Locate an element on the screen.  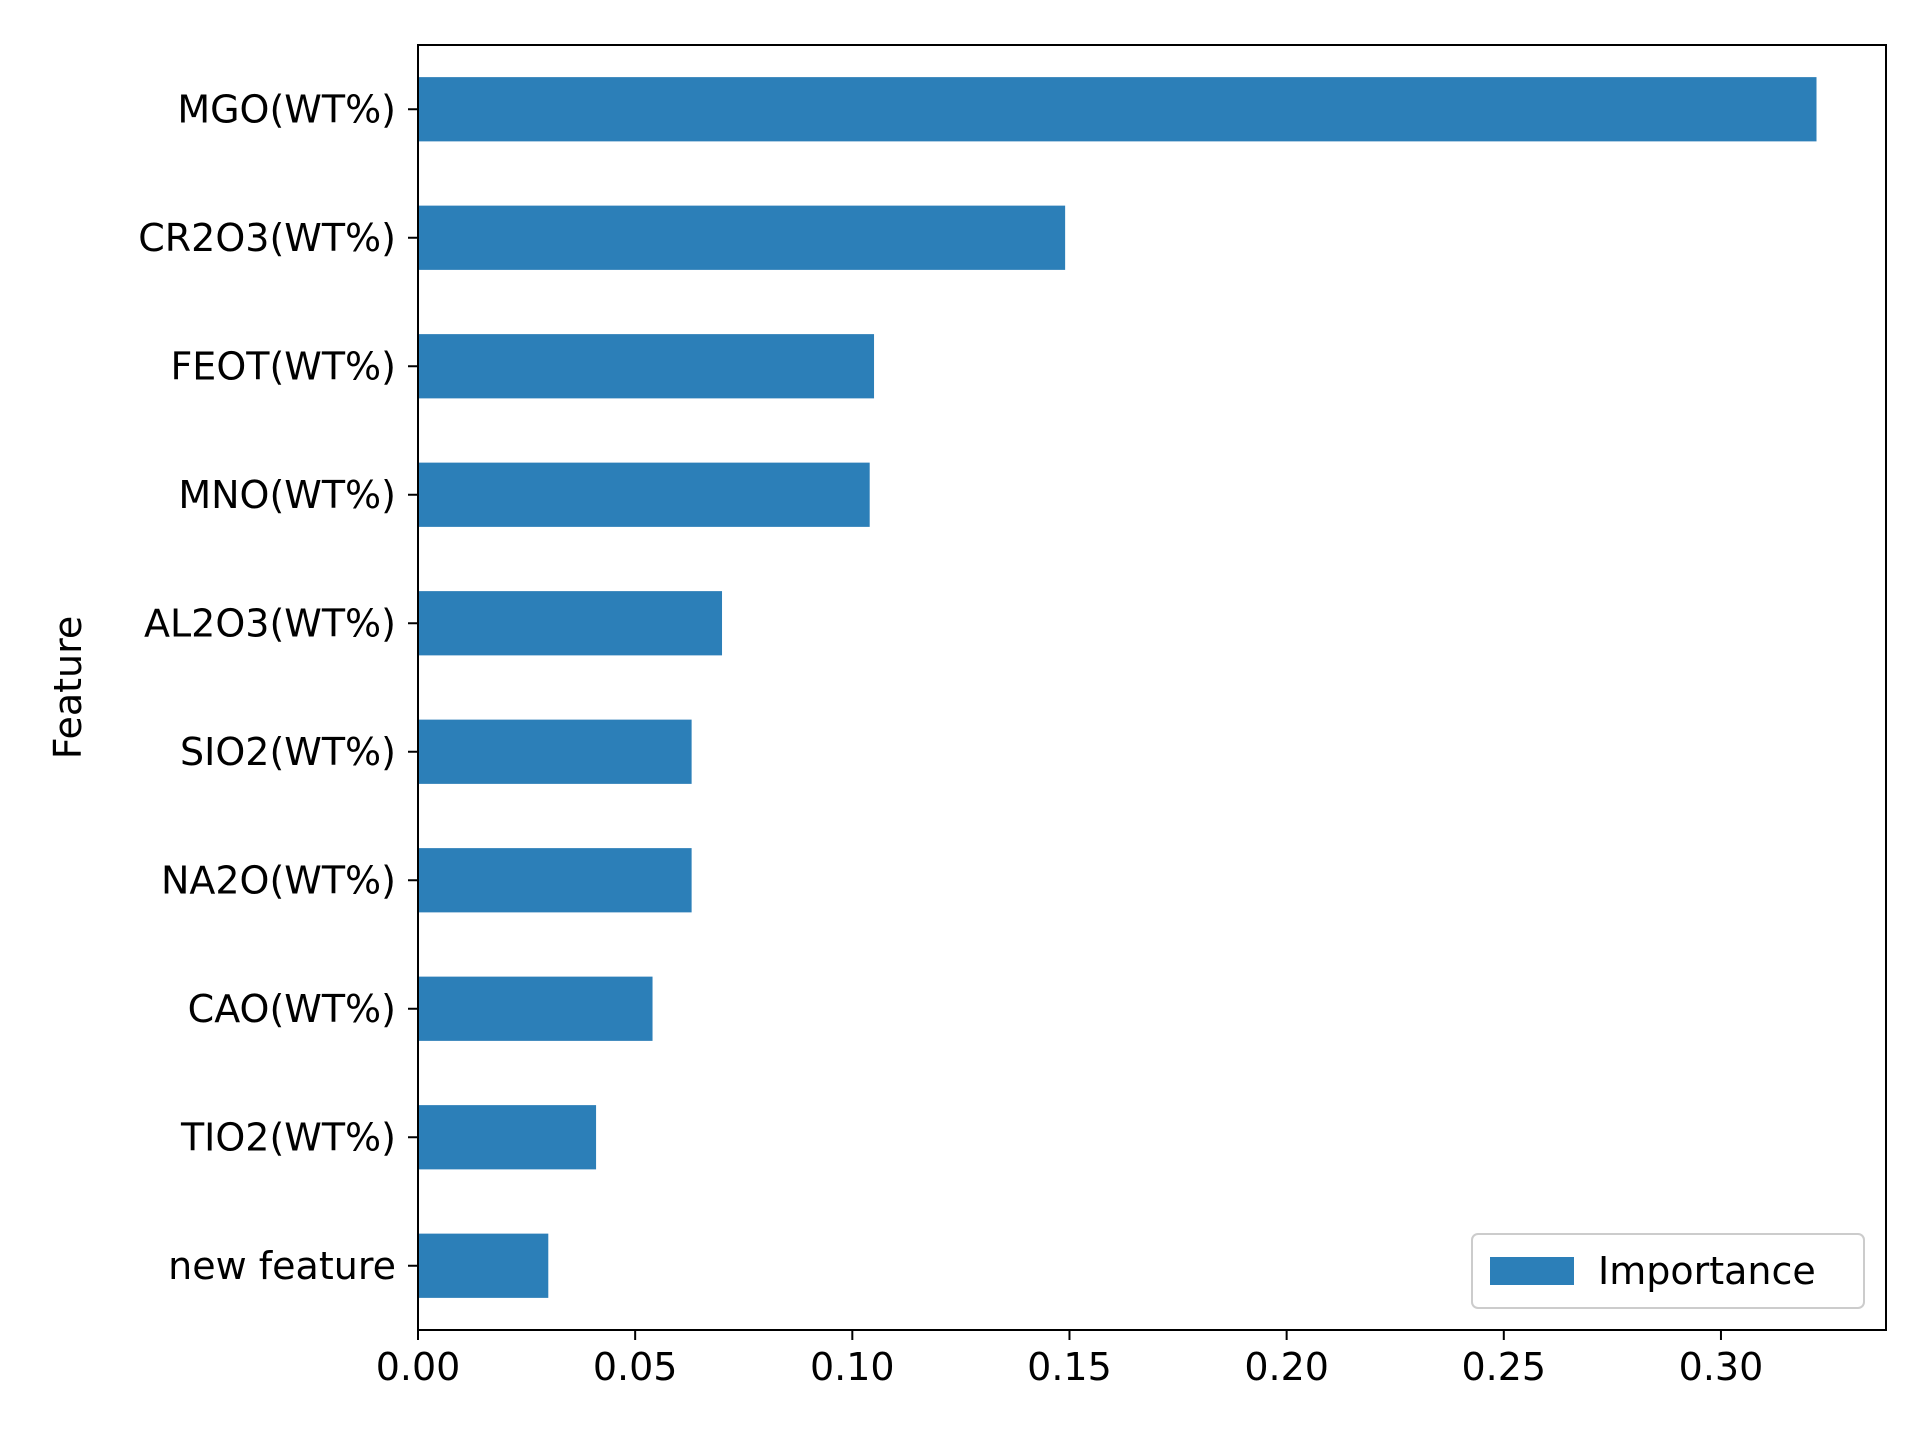
y-tick-label-0: new feature is located at coordinates (282, 1266).